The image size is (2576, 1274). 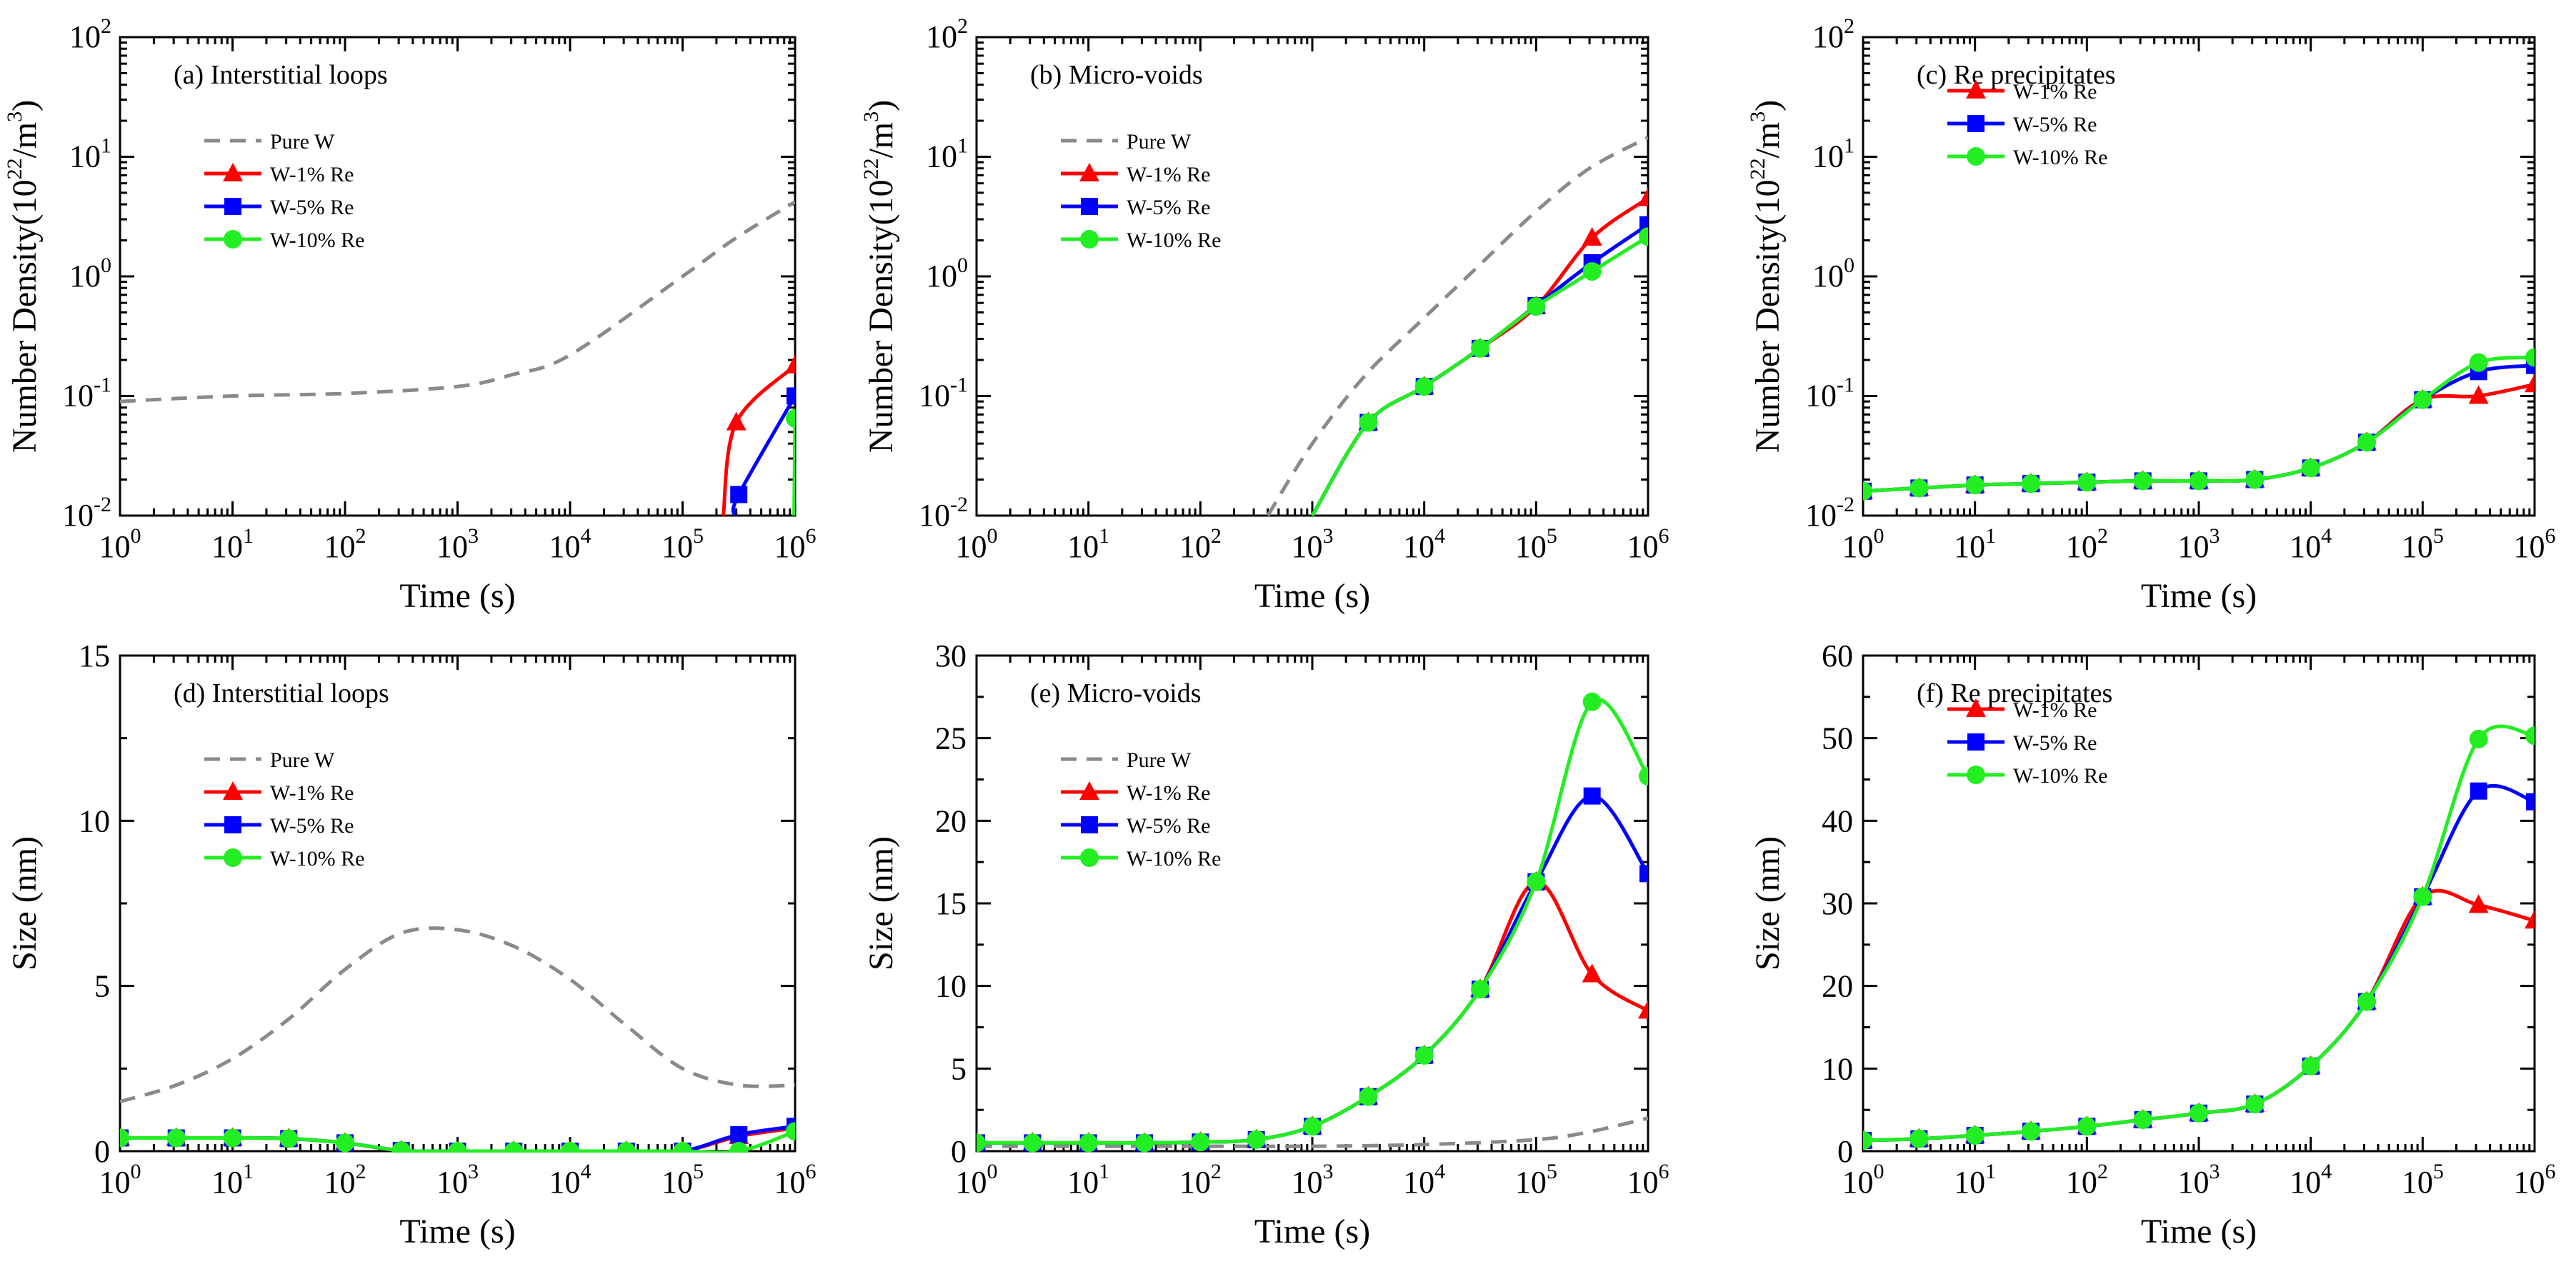 What do you see at coordinates (90, 34) in the screenshot?
I see `y-tick-label: 10²` at bounding box center [90, 34].